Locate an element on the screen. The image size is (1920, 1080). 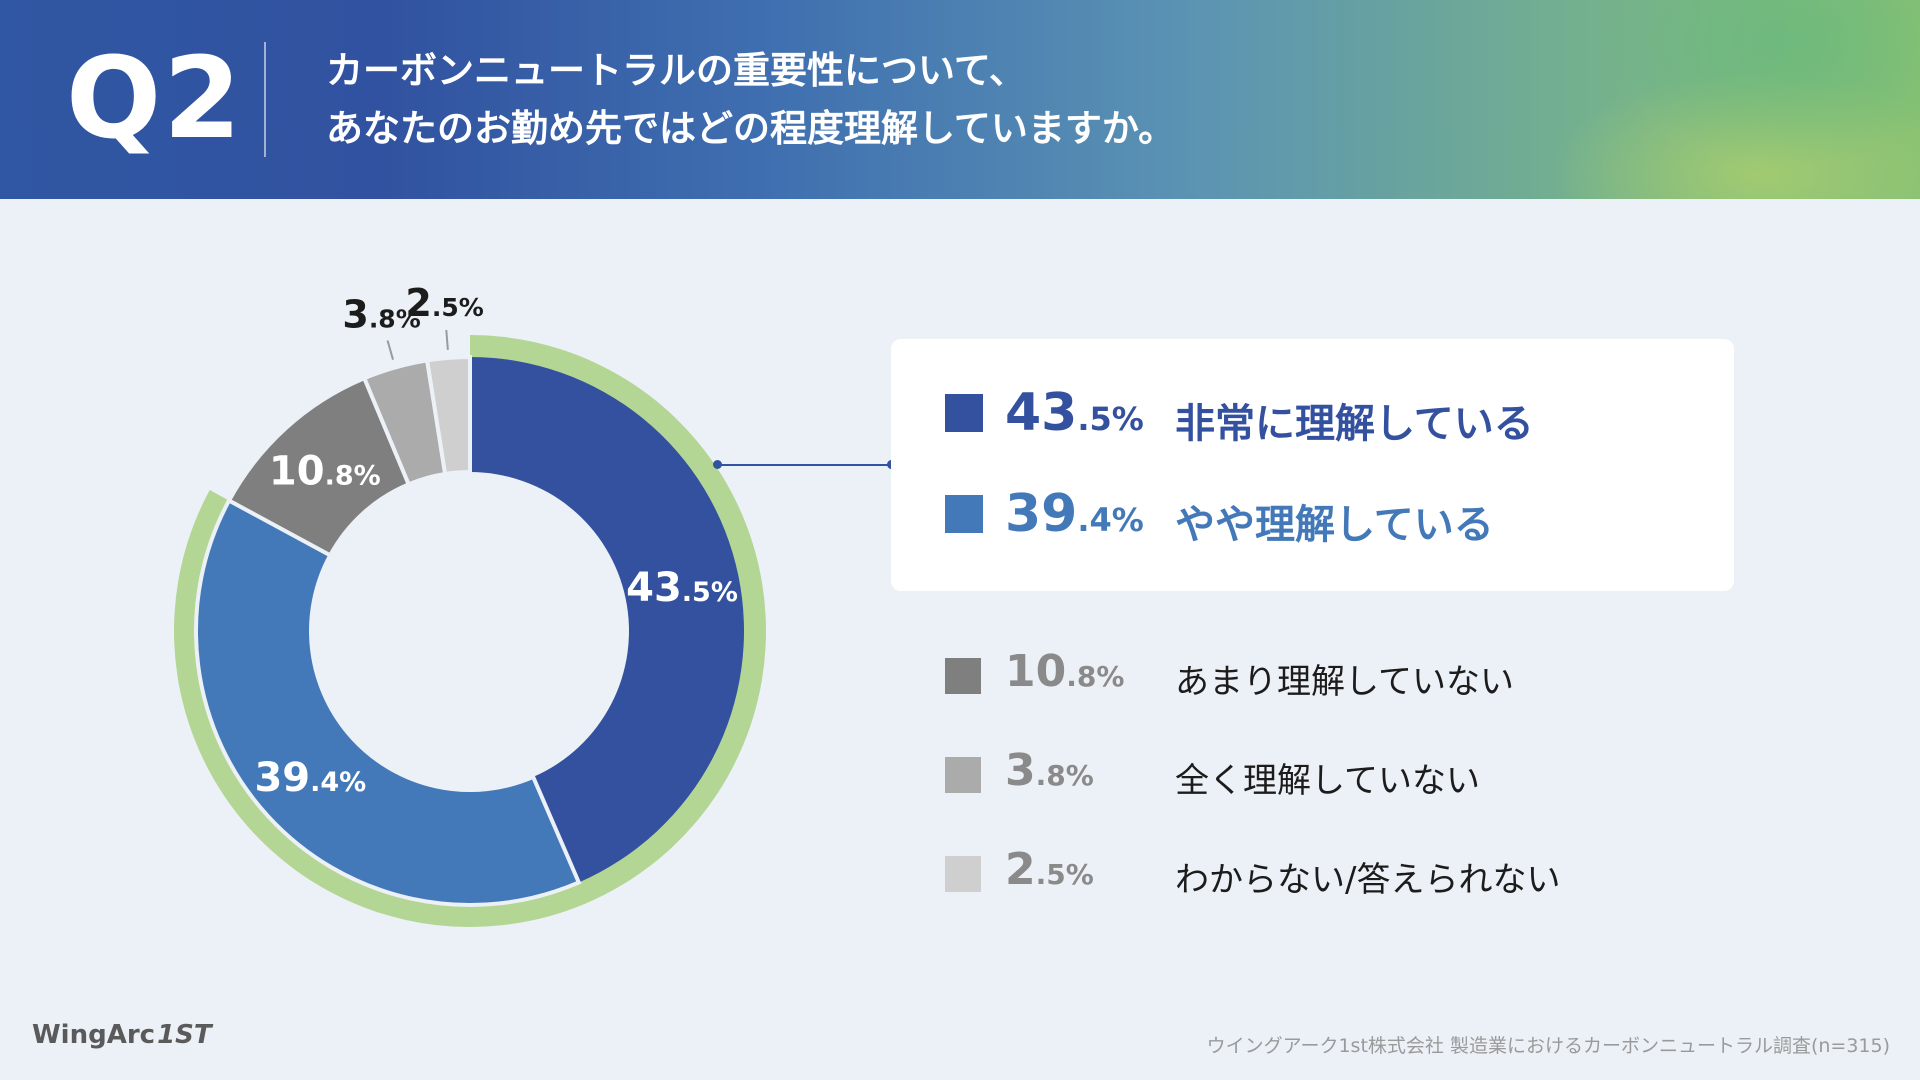
slice-label-somewhat-understand: 39.4% is located at coordinates (310, 778).